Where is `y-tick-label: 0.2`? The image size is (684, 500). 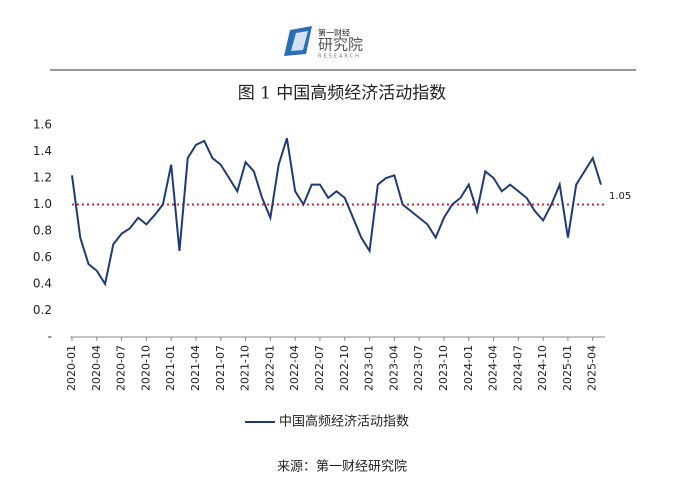 y-tick-label: 0.2 is located at coordinates (42, 310).